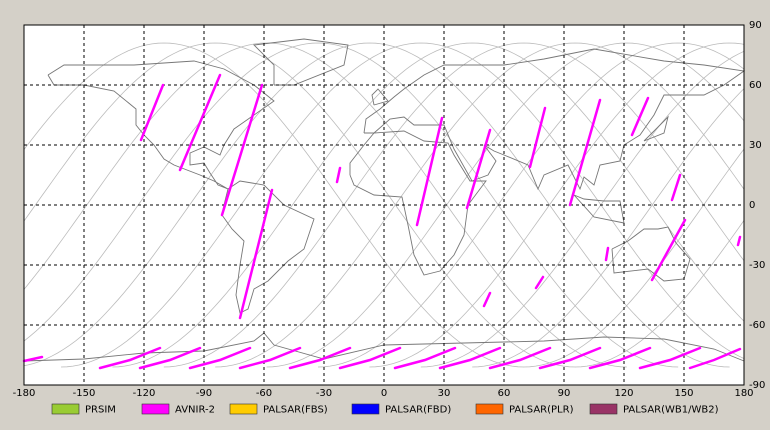 This screenshot has height=430, width=770. I want to click on legend-label: AVNIR-2, so click(195, 410).